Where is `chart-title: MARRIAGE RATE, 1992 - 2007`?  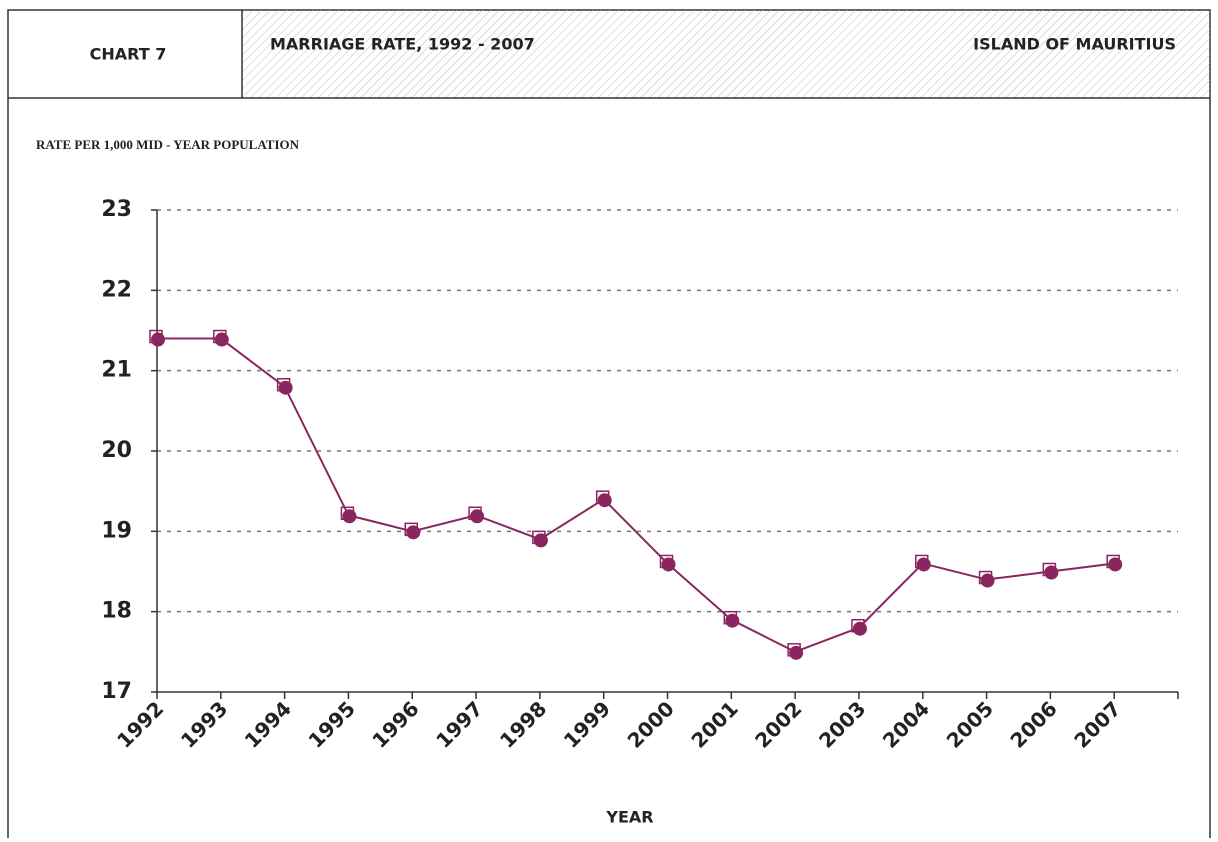 chart-title: MARRIAGE RATE, 1992 - 2007 is located at coordinates (402, 44).